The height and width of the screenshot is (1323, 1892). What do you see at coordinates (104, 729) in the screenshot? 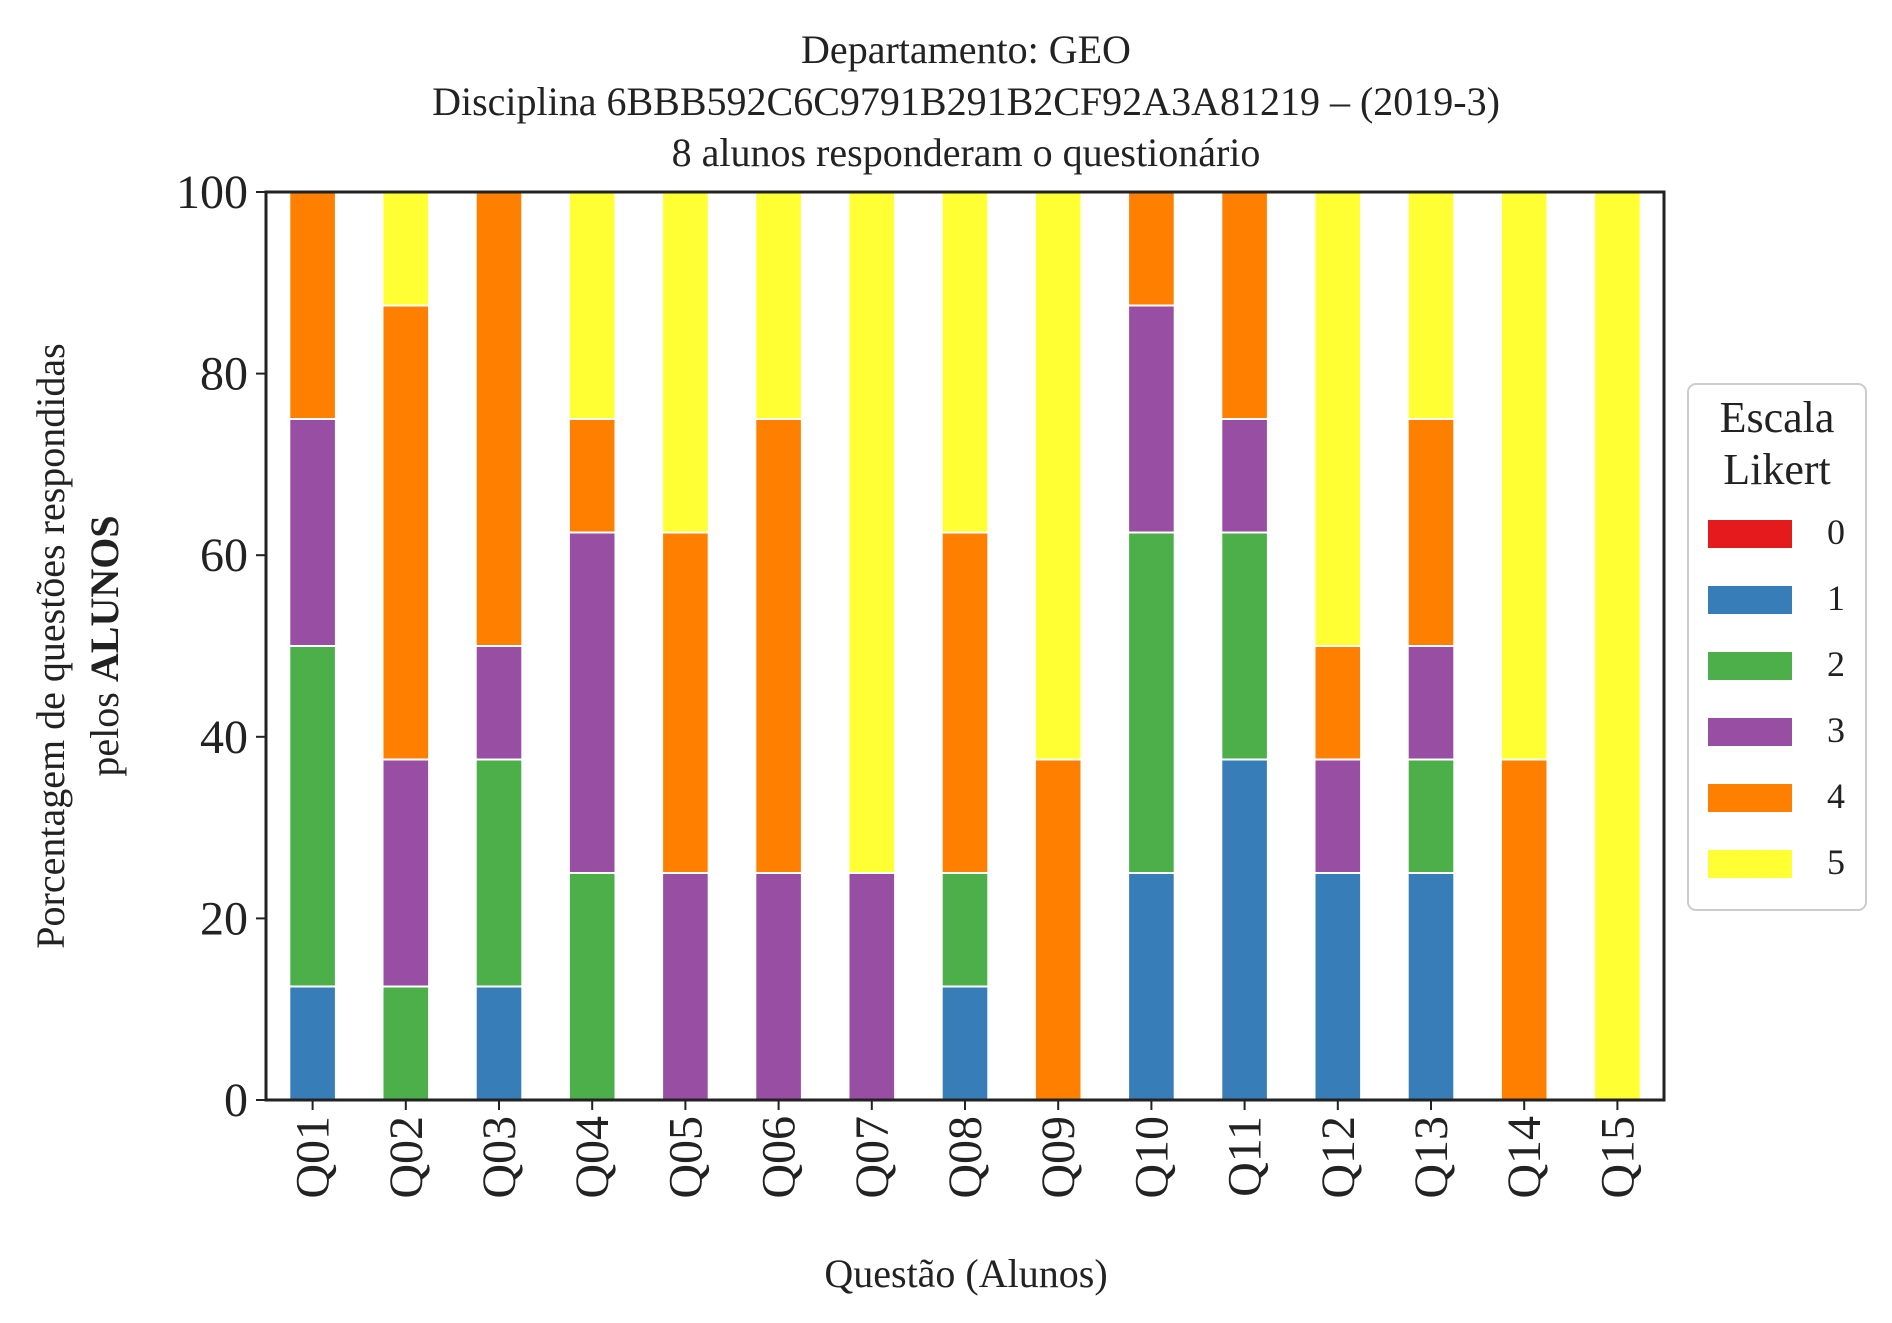
I see `y-axis-label-prefix: pelos` at bounding box center [104, 729].